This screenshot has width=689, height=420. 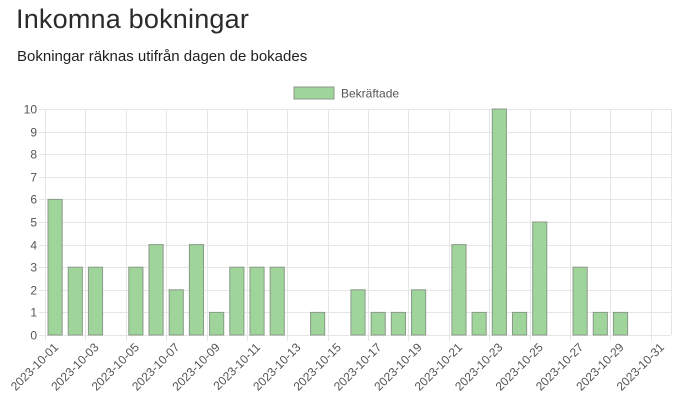 What do you see at coordinates (33, 223) in the screenshot?
I see `y-tick-label: 5` at bounding box center [33, 223].